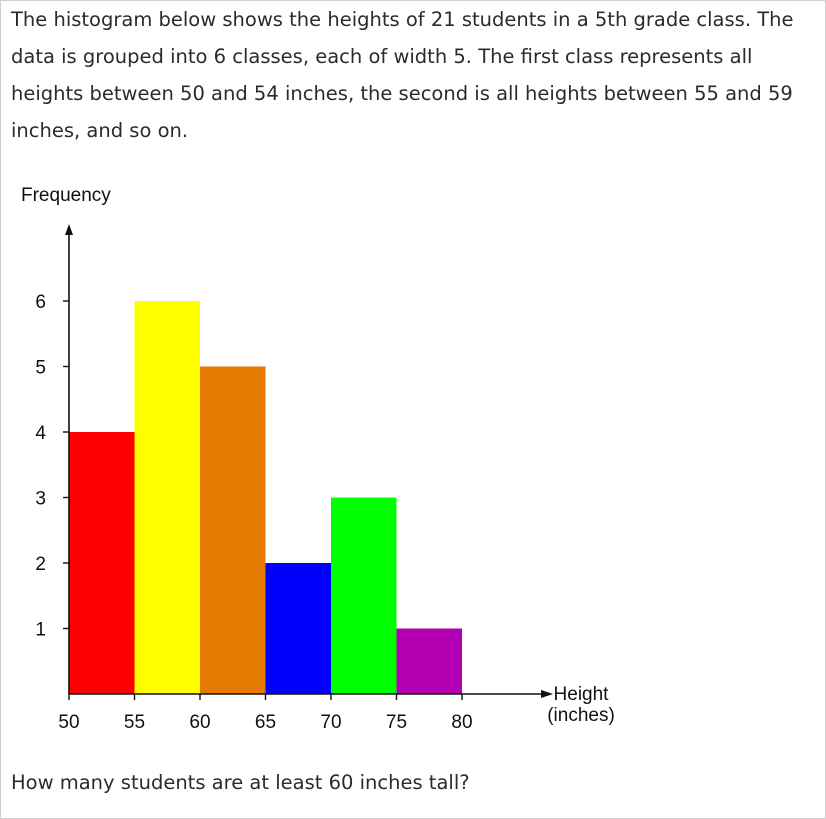  I want to click on x-tick-label-65: 65, so click(265, 722).